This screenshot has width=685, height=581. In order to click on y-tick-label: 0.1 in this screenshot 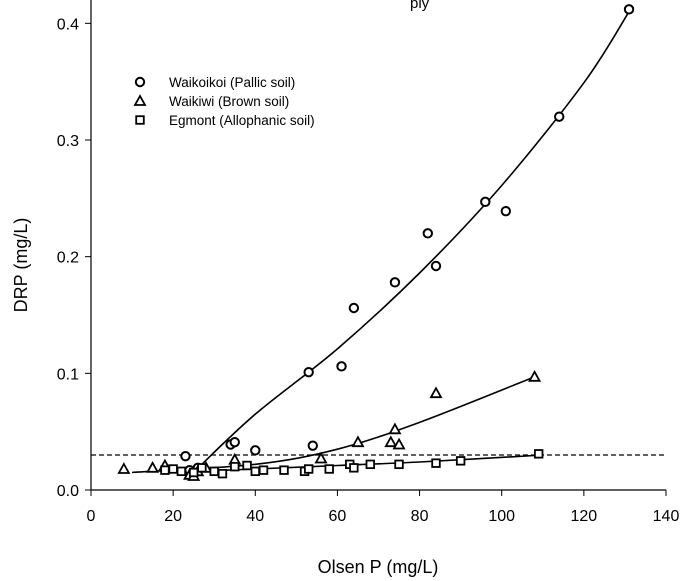, I will do `click(68, 374)`.